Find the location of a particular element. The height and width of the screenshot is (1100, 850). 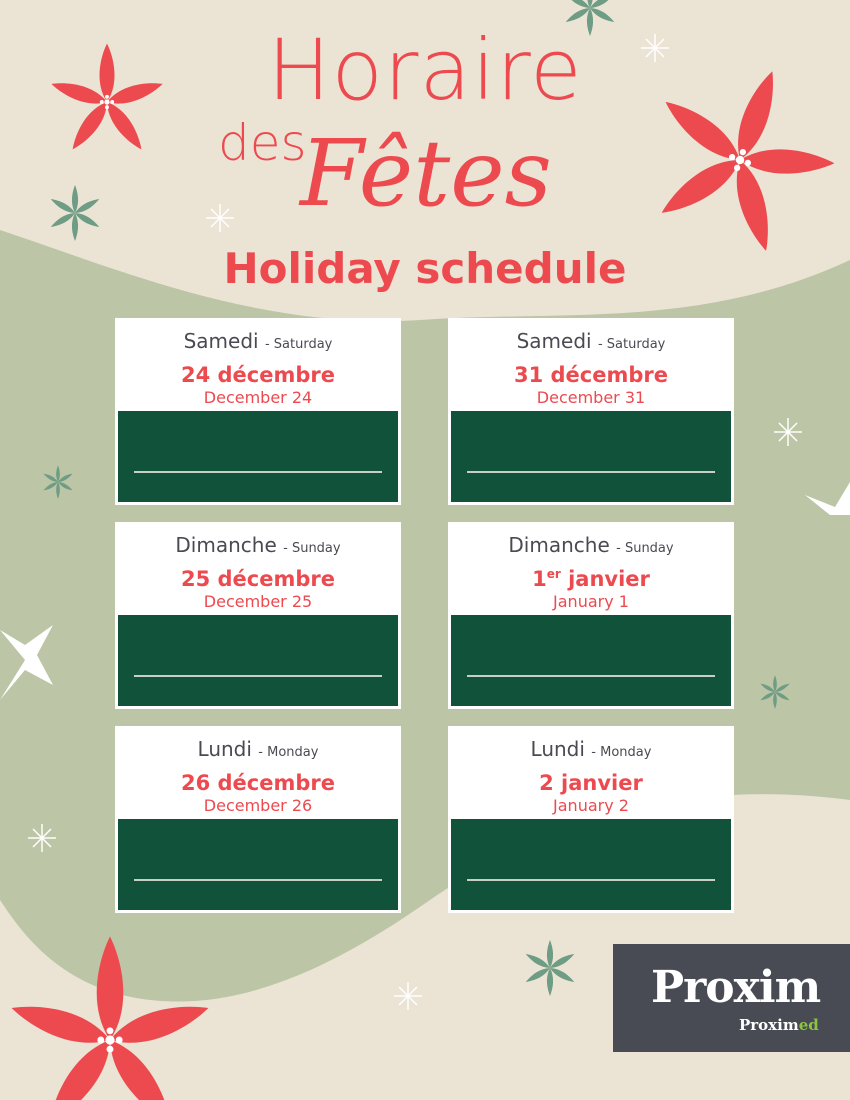

title-horaire: Horaire is located at coordinates (425, 70).